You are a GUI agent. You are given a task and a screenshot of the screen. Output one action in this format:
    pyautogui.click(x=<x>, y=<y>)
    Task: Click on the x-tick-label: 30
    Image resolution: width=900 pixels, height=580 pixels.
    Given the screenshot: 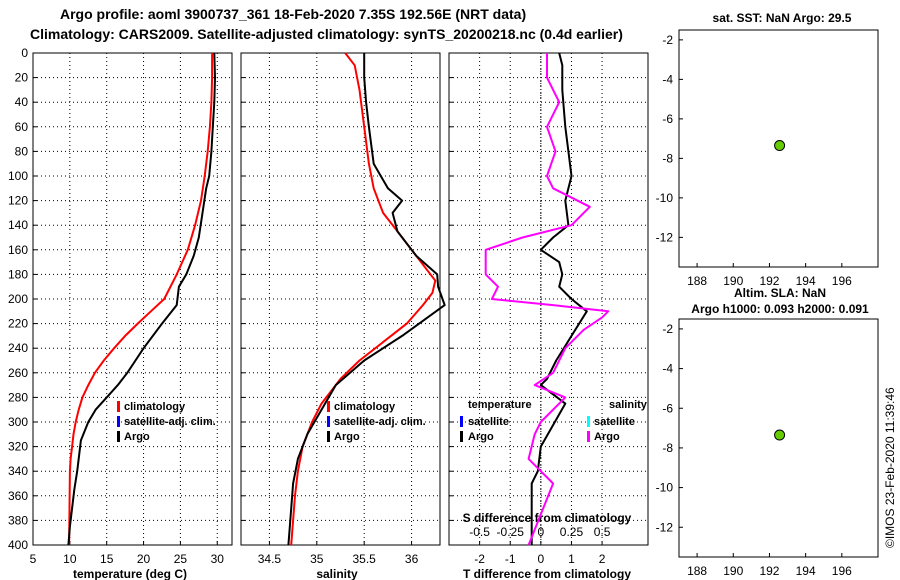 What is the action you would take?
    pyautogui.click(x=218, y=559)
    